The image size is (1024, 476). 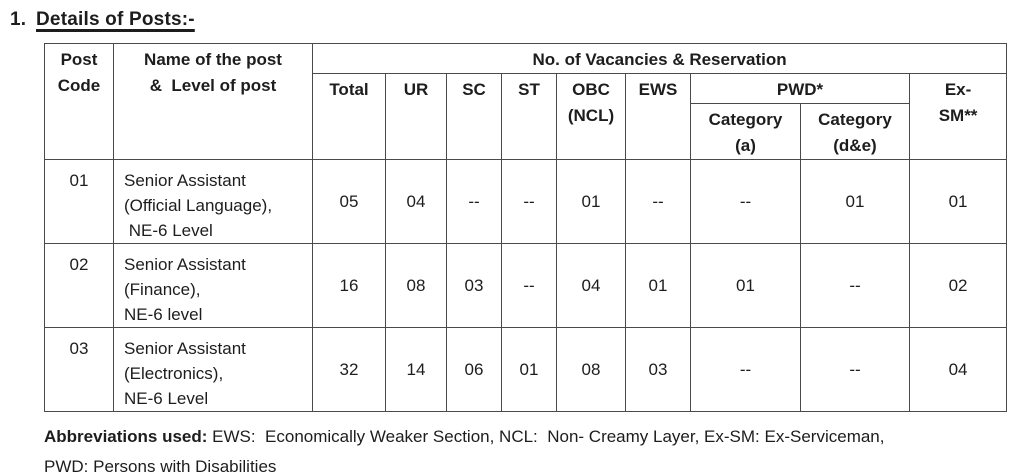 I want to click on header-pwd-category-de: Category (d&e), so click(x=855, y=131).